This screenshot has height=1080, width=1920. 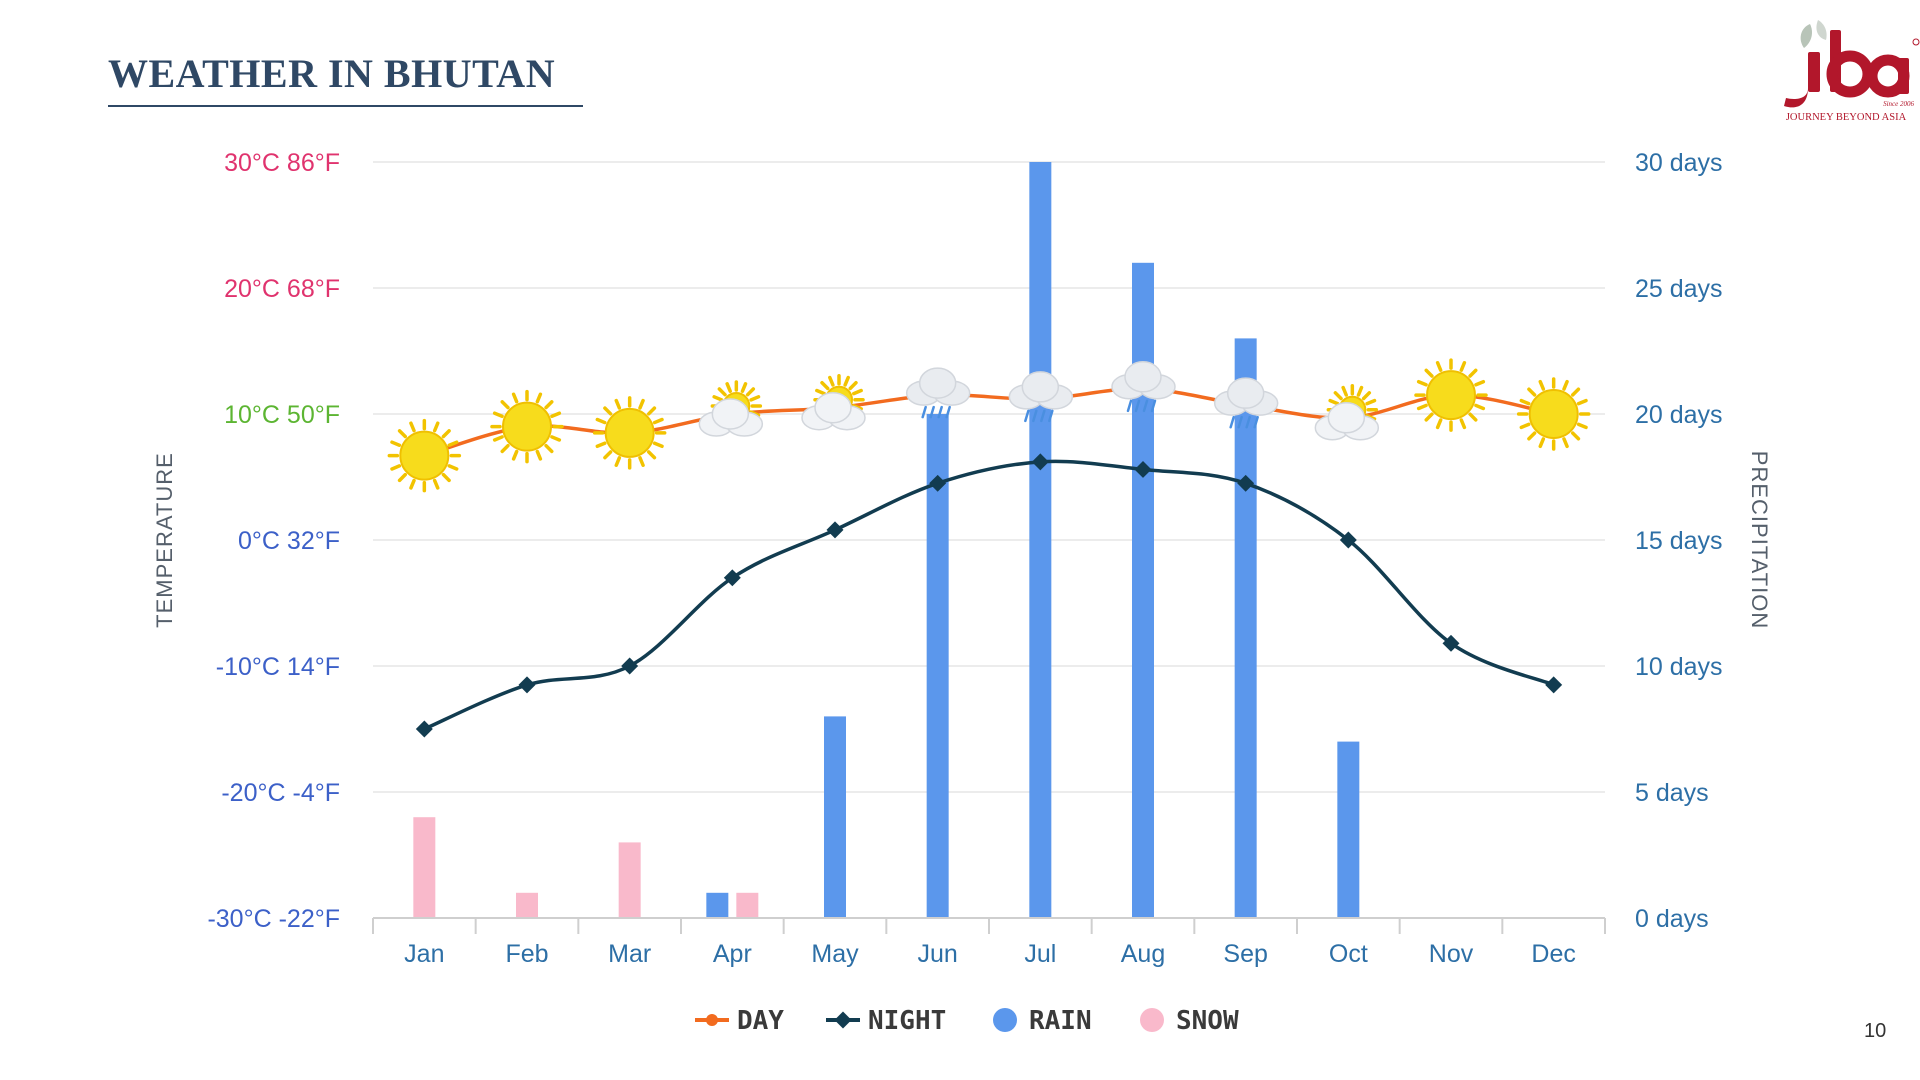 I want to click on day-line, so click(x=988, y=422).